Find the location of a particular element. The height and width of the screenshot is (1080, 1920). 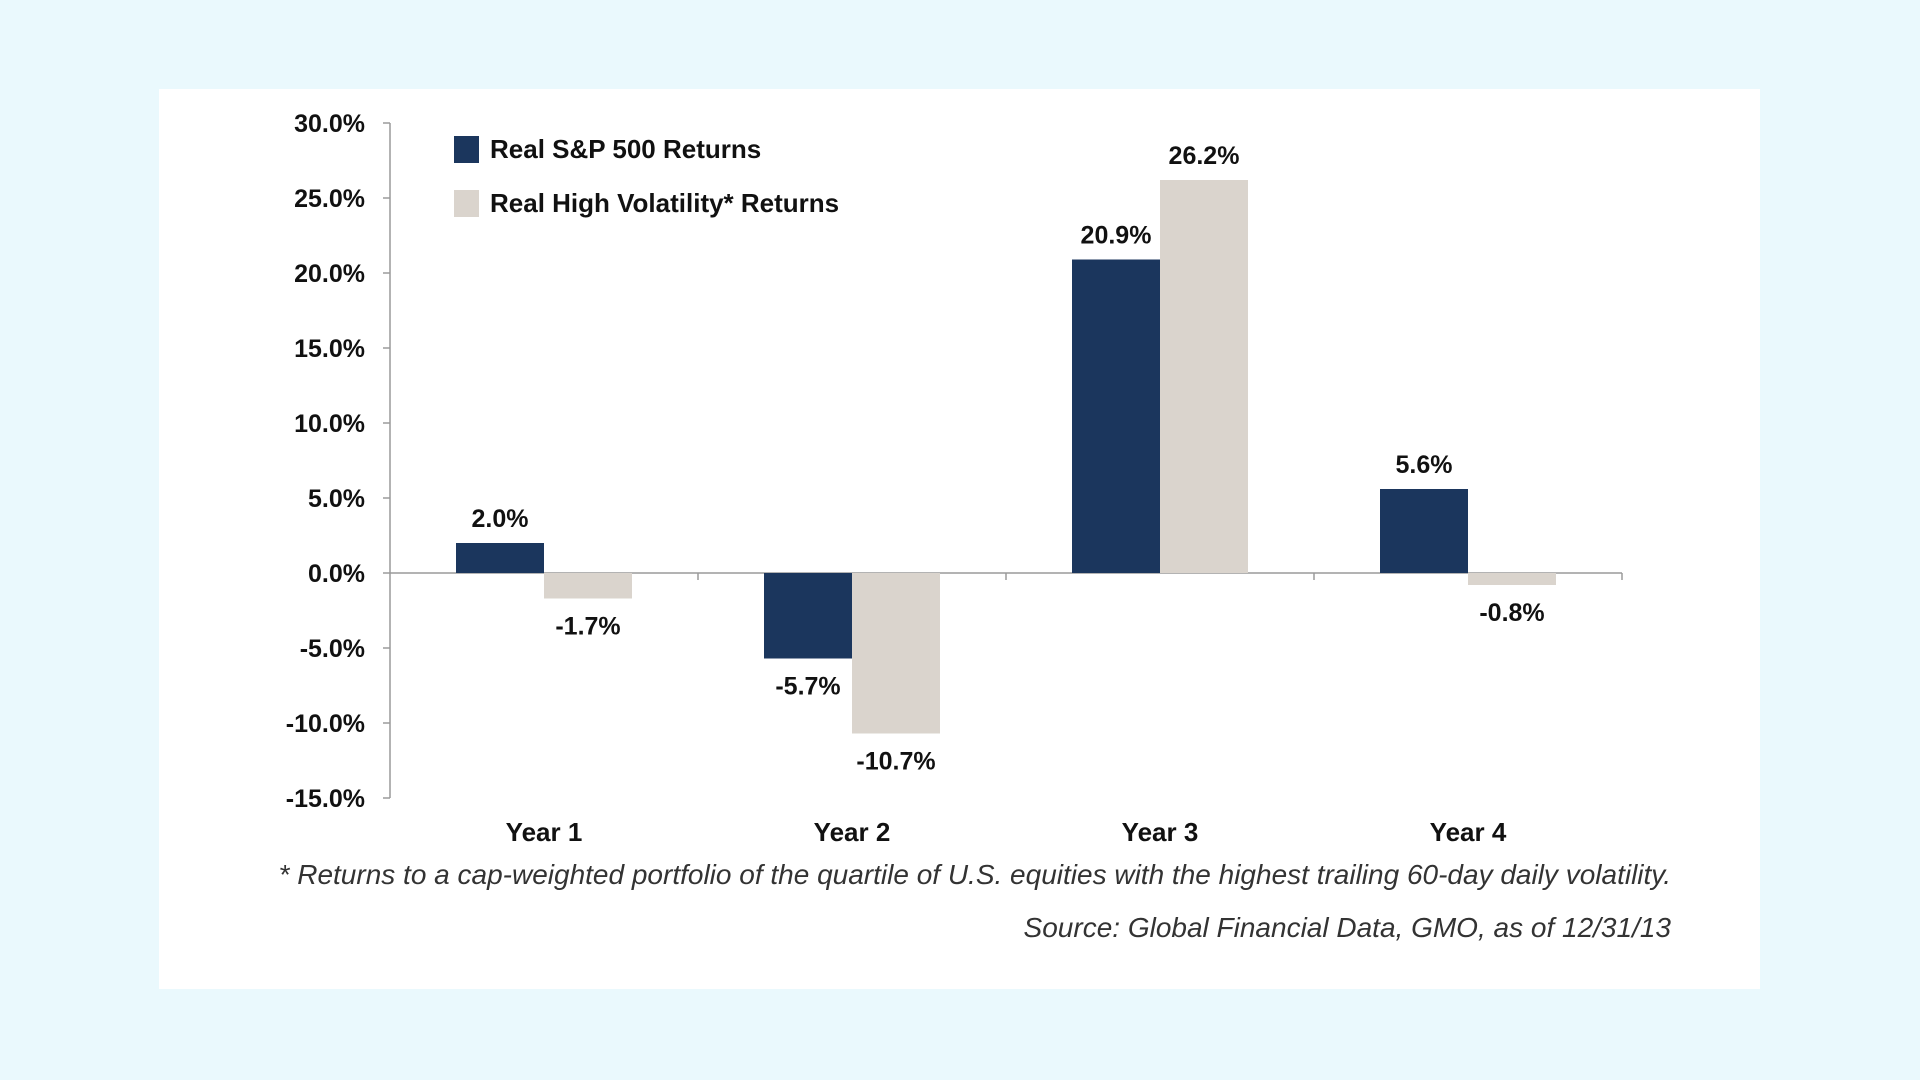

legend-label: Real High Volatility* Returns is located at coordinates (664, 203).